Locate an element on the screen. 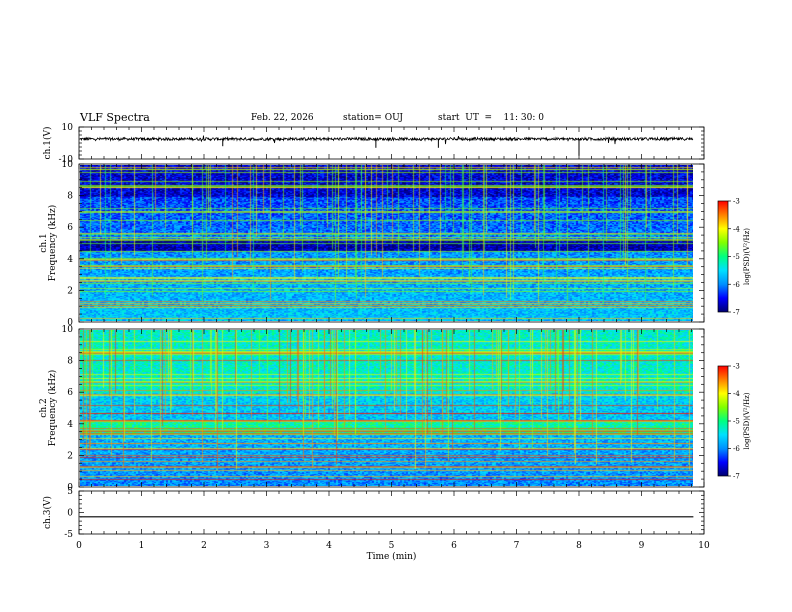 The image size is (792, 612). ch2-spectrogram-ytick-label: 8 is located at coordinates (70, 362).